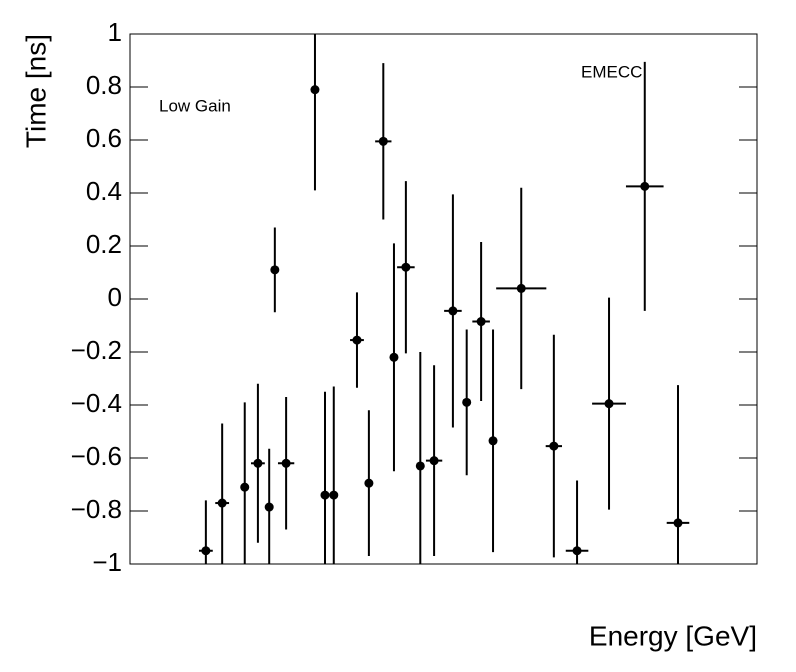 The height and width of the screenshot is (672, 796). I want to click on y-tick-label: −0.4, so click(96, 403).